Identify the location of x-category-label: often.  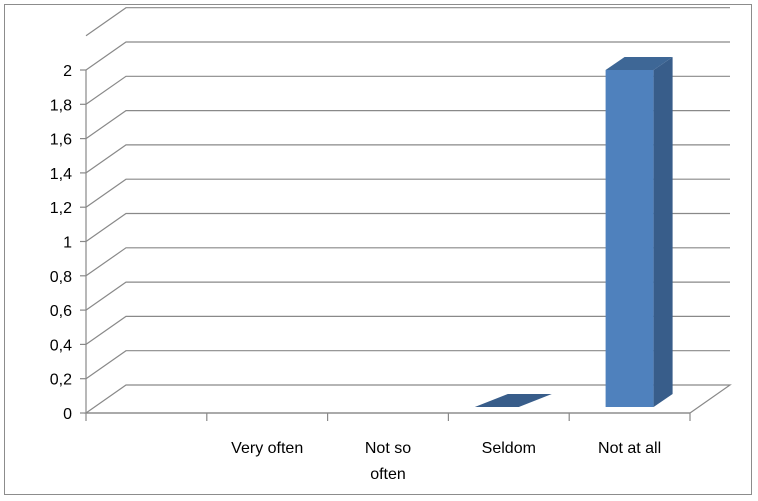
(388, 474).